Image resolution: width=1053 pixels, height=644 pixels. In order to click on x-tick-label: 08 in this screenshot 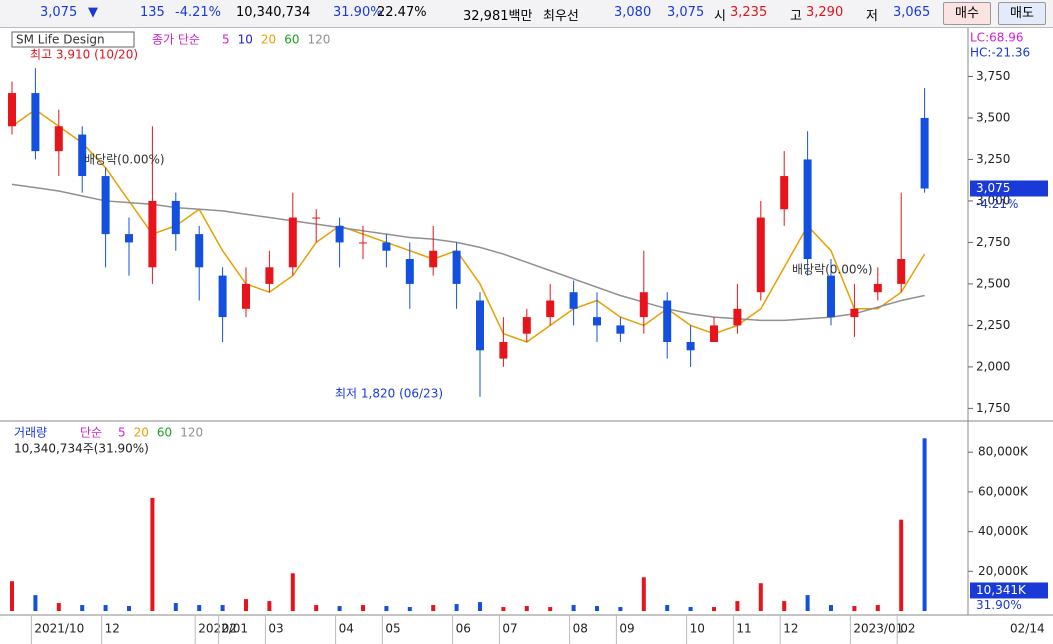, I will do `click(580, 629)`.